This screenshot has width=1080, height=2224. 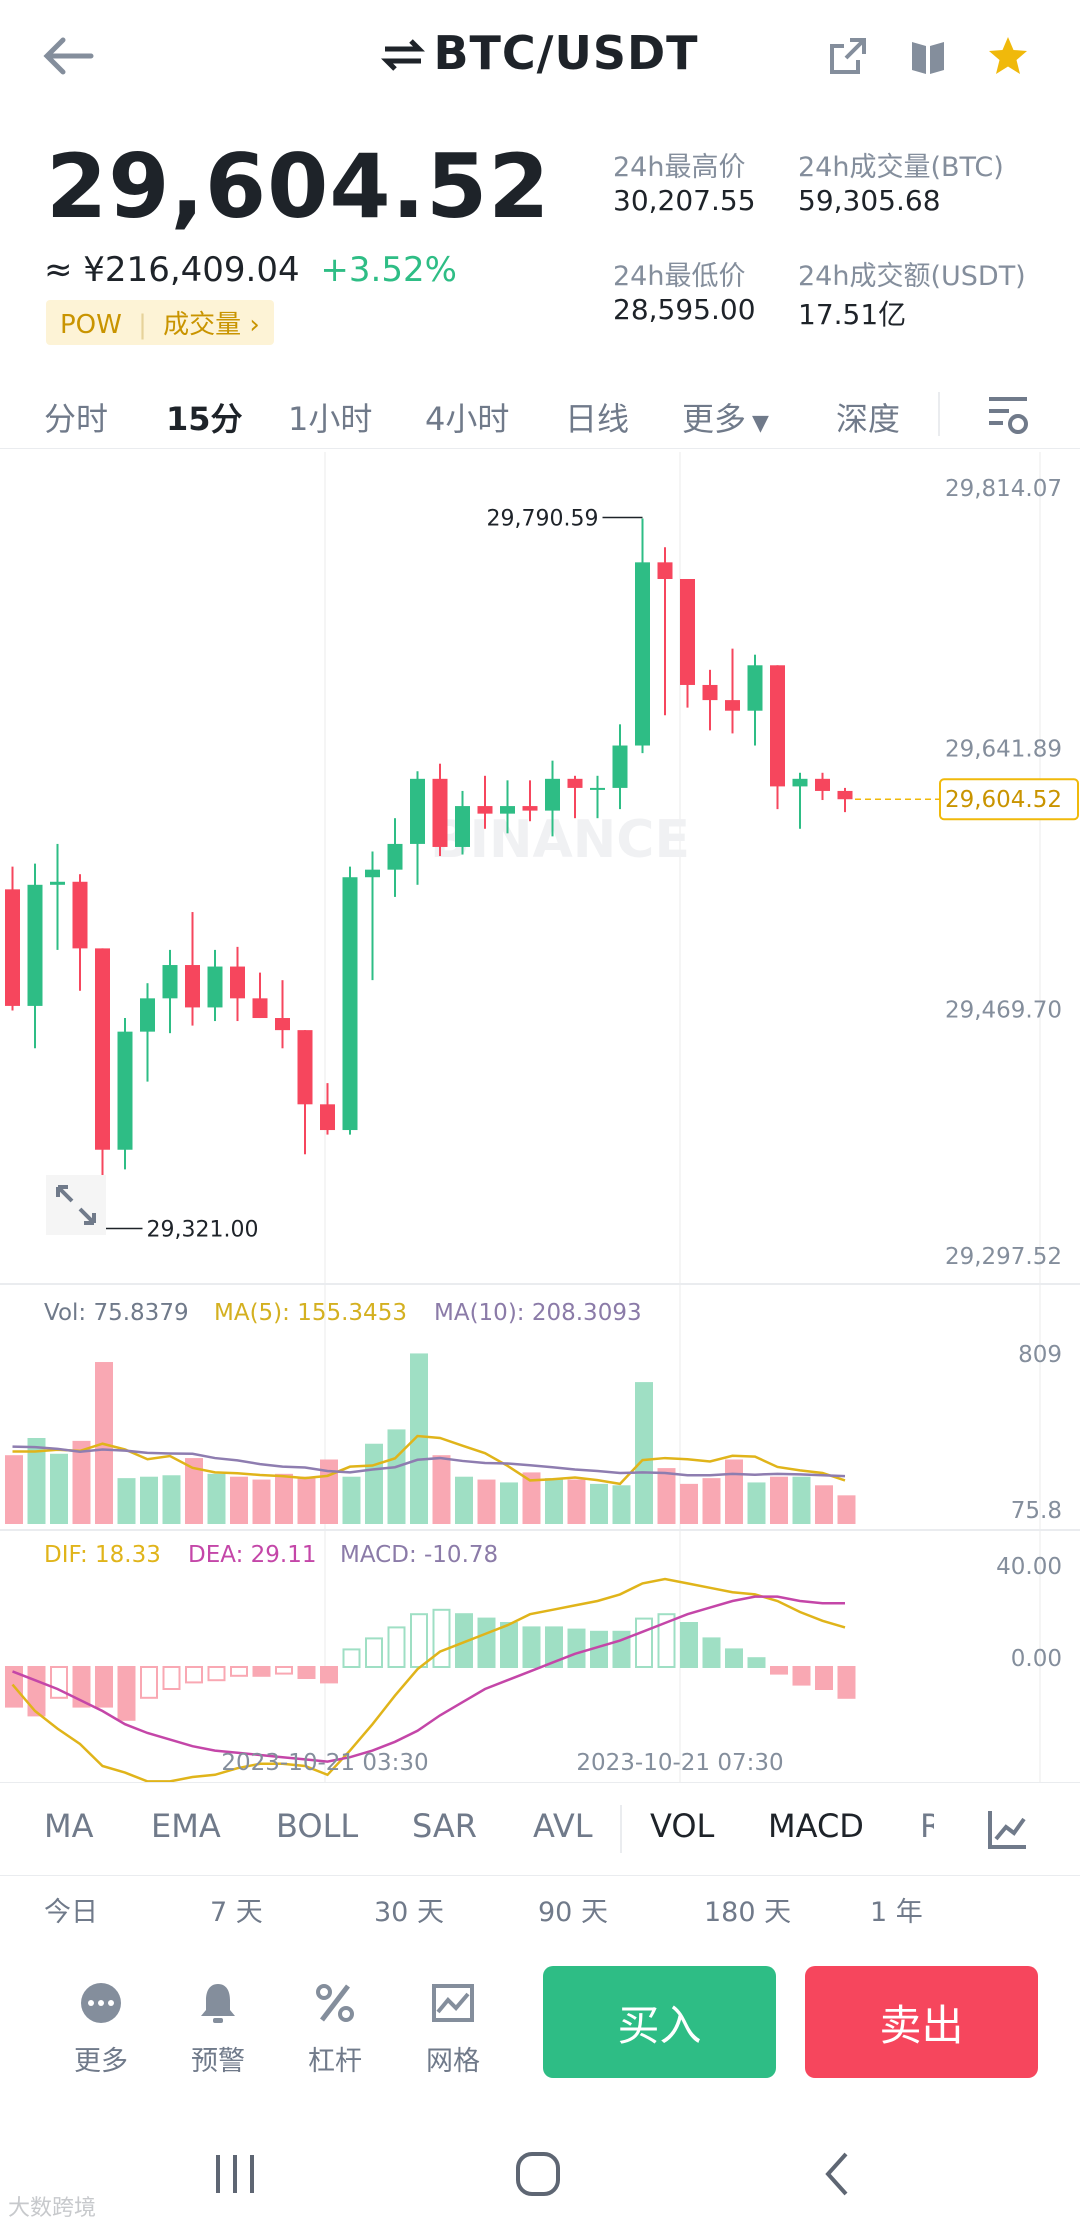 I want to click on footer-watermark: 大数跨境, so click(x=52, y=2208).